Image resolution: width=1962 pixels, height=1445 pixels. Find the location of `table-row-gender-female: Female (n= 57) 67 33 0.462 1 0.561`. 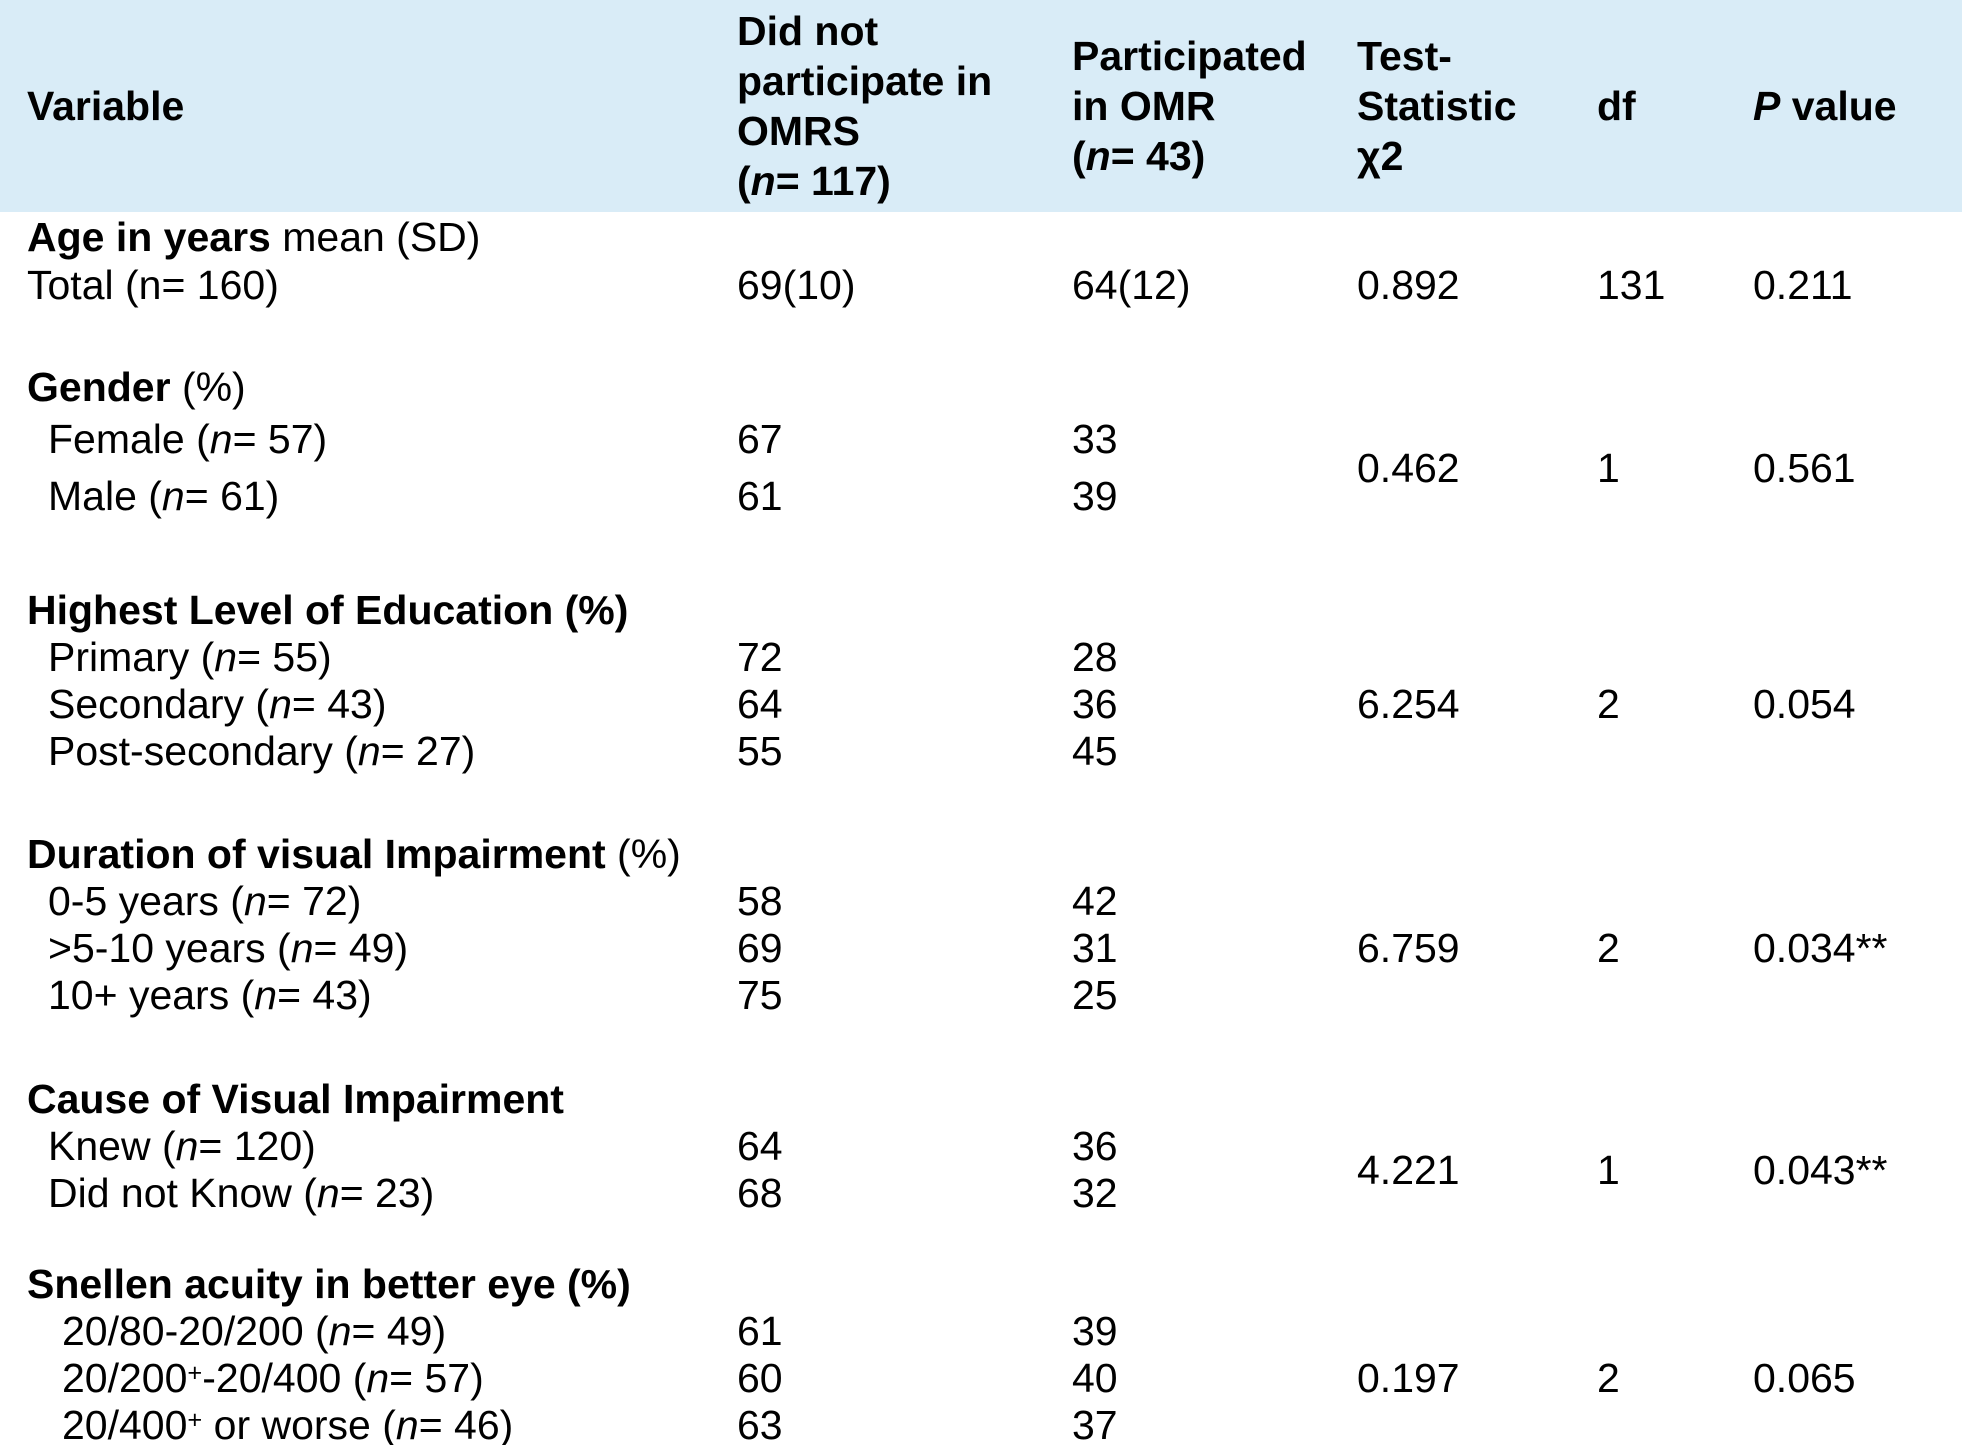

table-row-gender-female: Female (n= 57) 67 33 0.462 1 0.561 is located at coordinates (981, 451).